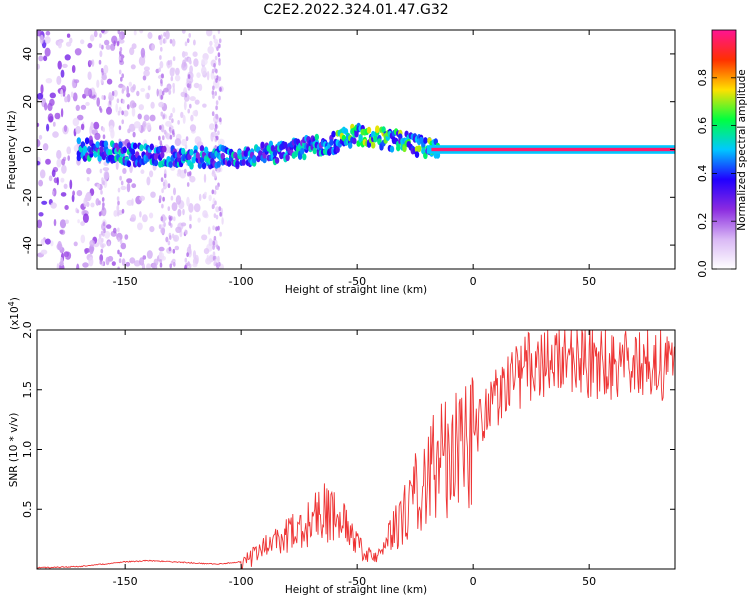 Image resolution: width=750 pixels, height=600 pixels. I want to click on spectrogram-ytick-label: -20, so click(27, 197).